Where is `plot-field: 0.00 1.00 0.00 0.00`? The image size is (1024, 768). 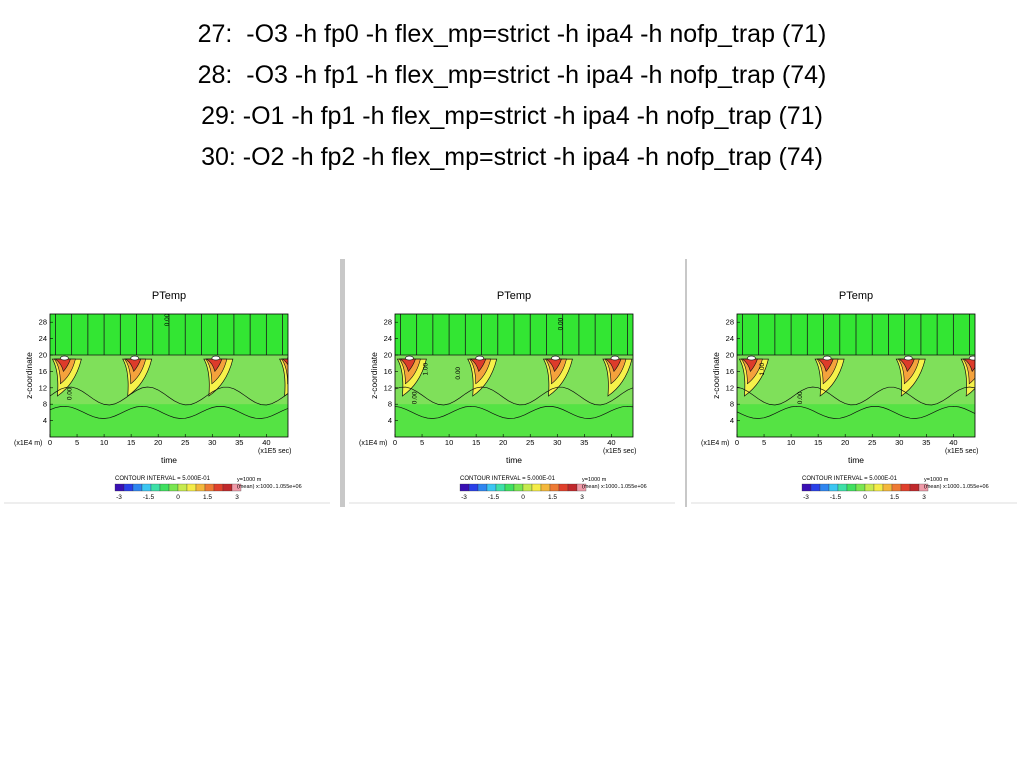 plot-field: 0.00 1.00 0.00 0.00 is located at coordinates (514, 375).